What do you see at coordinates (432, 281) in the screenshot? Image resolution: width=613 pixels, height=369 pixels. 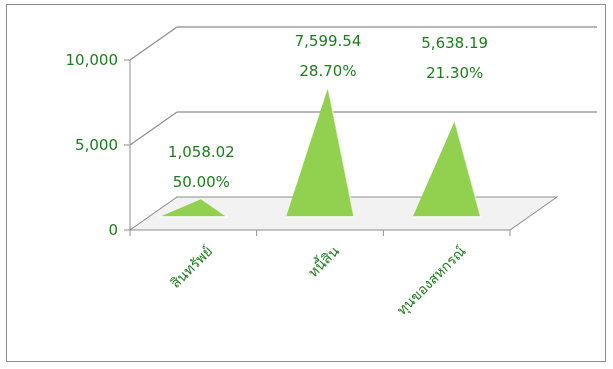 I see `category-label: ทุนของสหกรณ์` at bounding box center [432, 281].